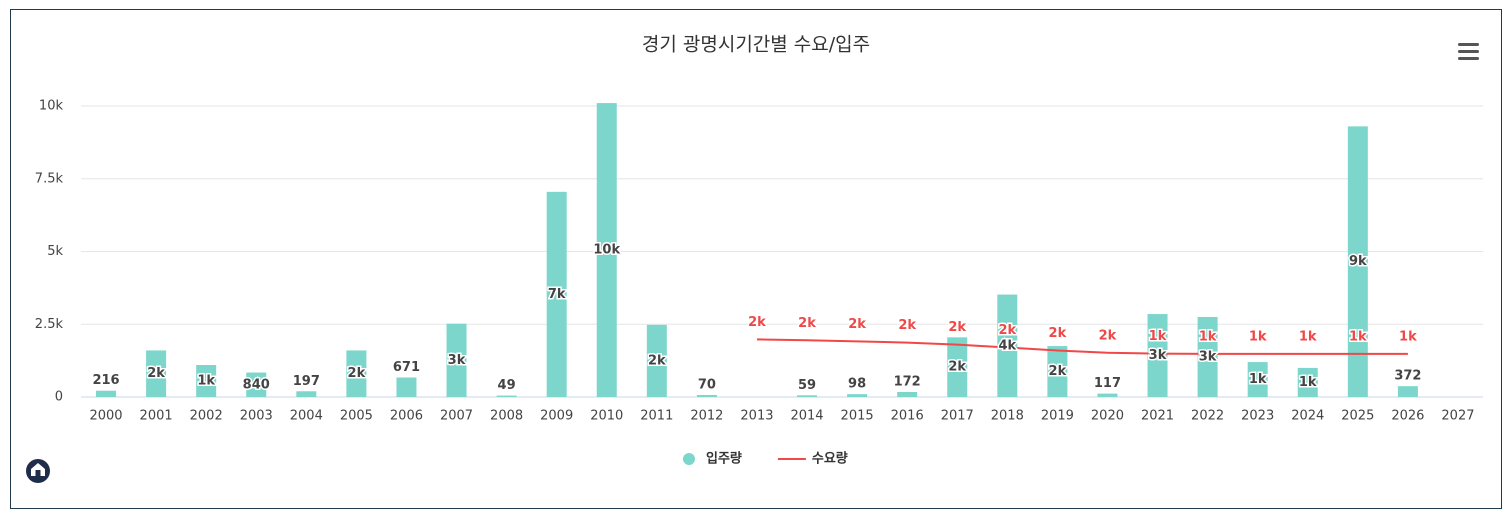 This screenshot has width=1512, height=516. Describe the element at coordinates (806, 416) in the screenshot. I see `x-tick-label: 2014` at that location.